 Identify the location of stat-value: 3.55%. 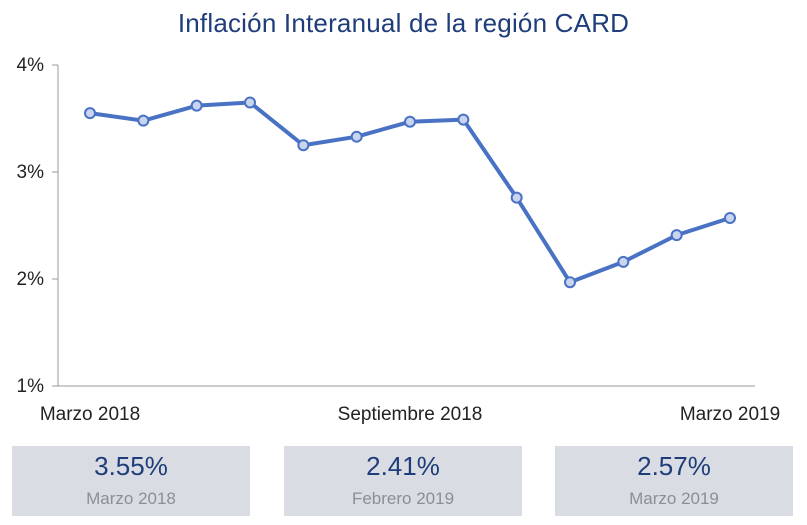
(131, 466).